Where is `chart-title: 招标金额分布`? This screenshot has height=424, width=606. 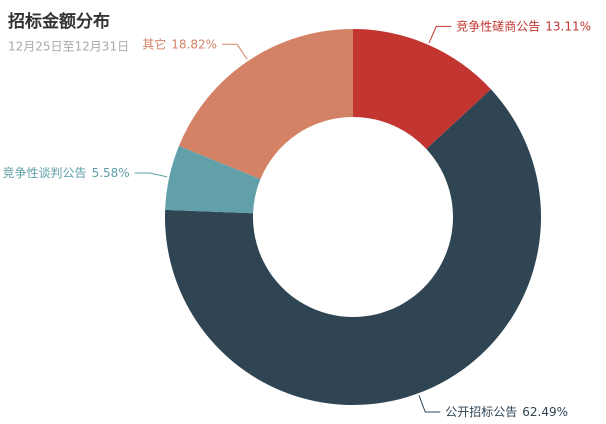 chart-title: 招标金额分布 is located at coordinates (59, 21).